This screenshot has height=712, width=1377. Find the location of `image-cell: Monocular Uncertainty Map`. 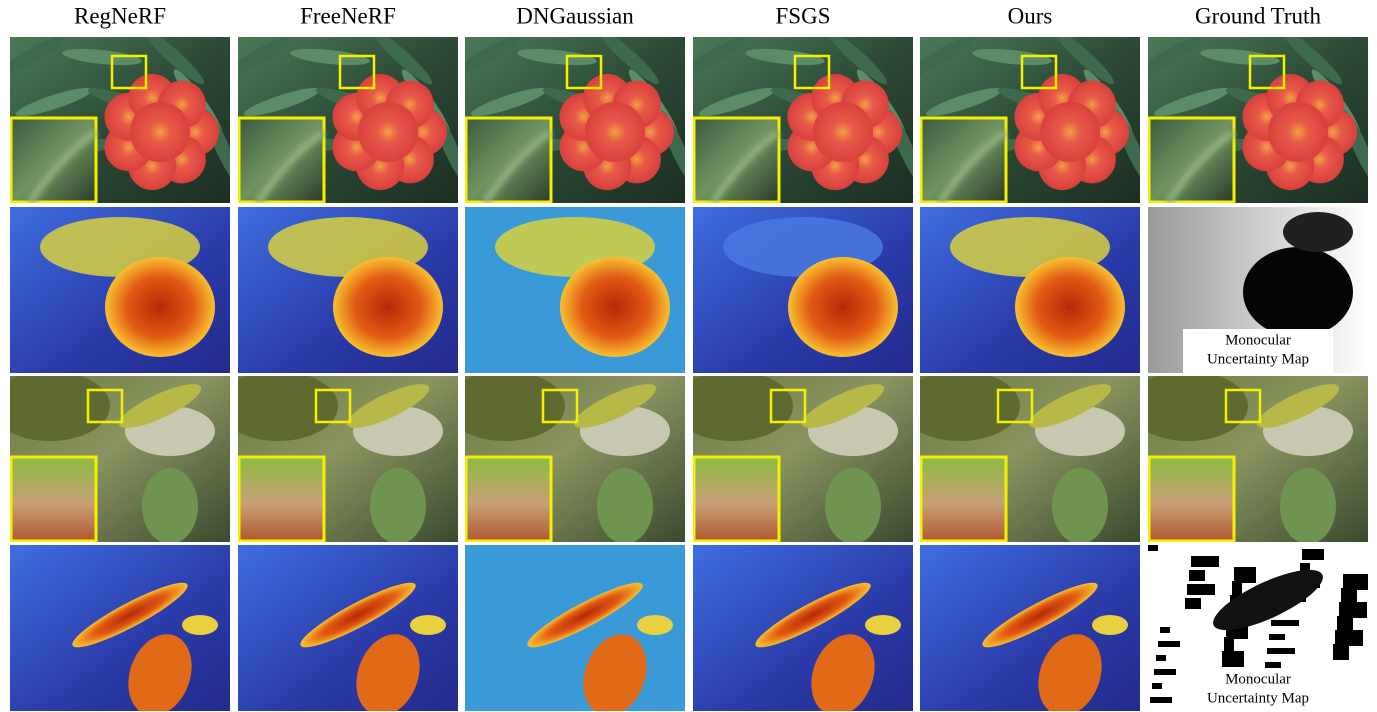

image-cell: Monocular Uncertainty Map is located at coordinates (1258, 628).